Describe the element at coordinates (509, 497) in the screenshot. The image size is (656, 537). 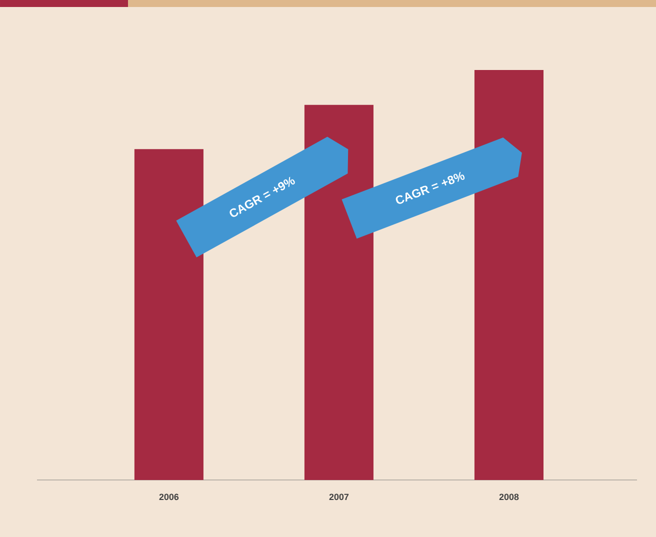
I see `x-tick-label: 2008` at that location.